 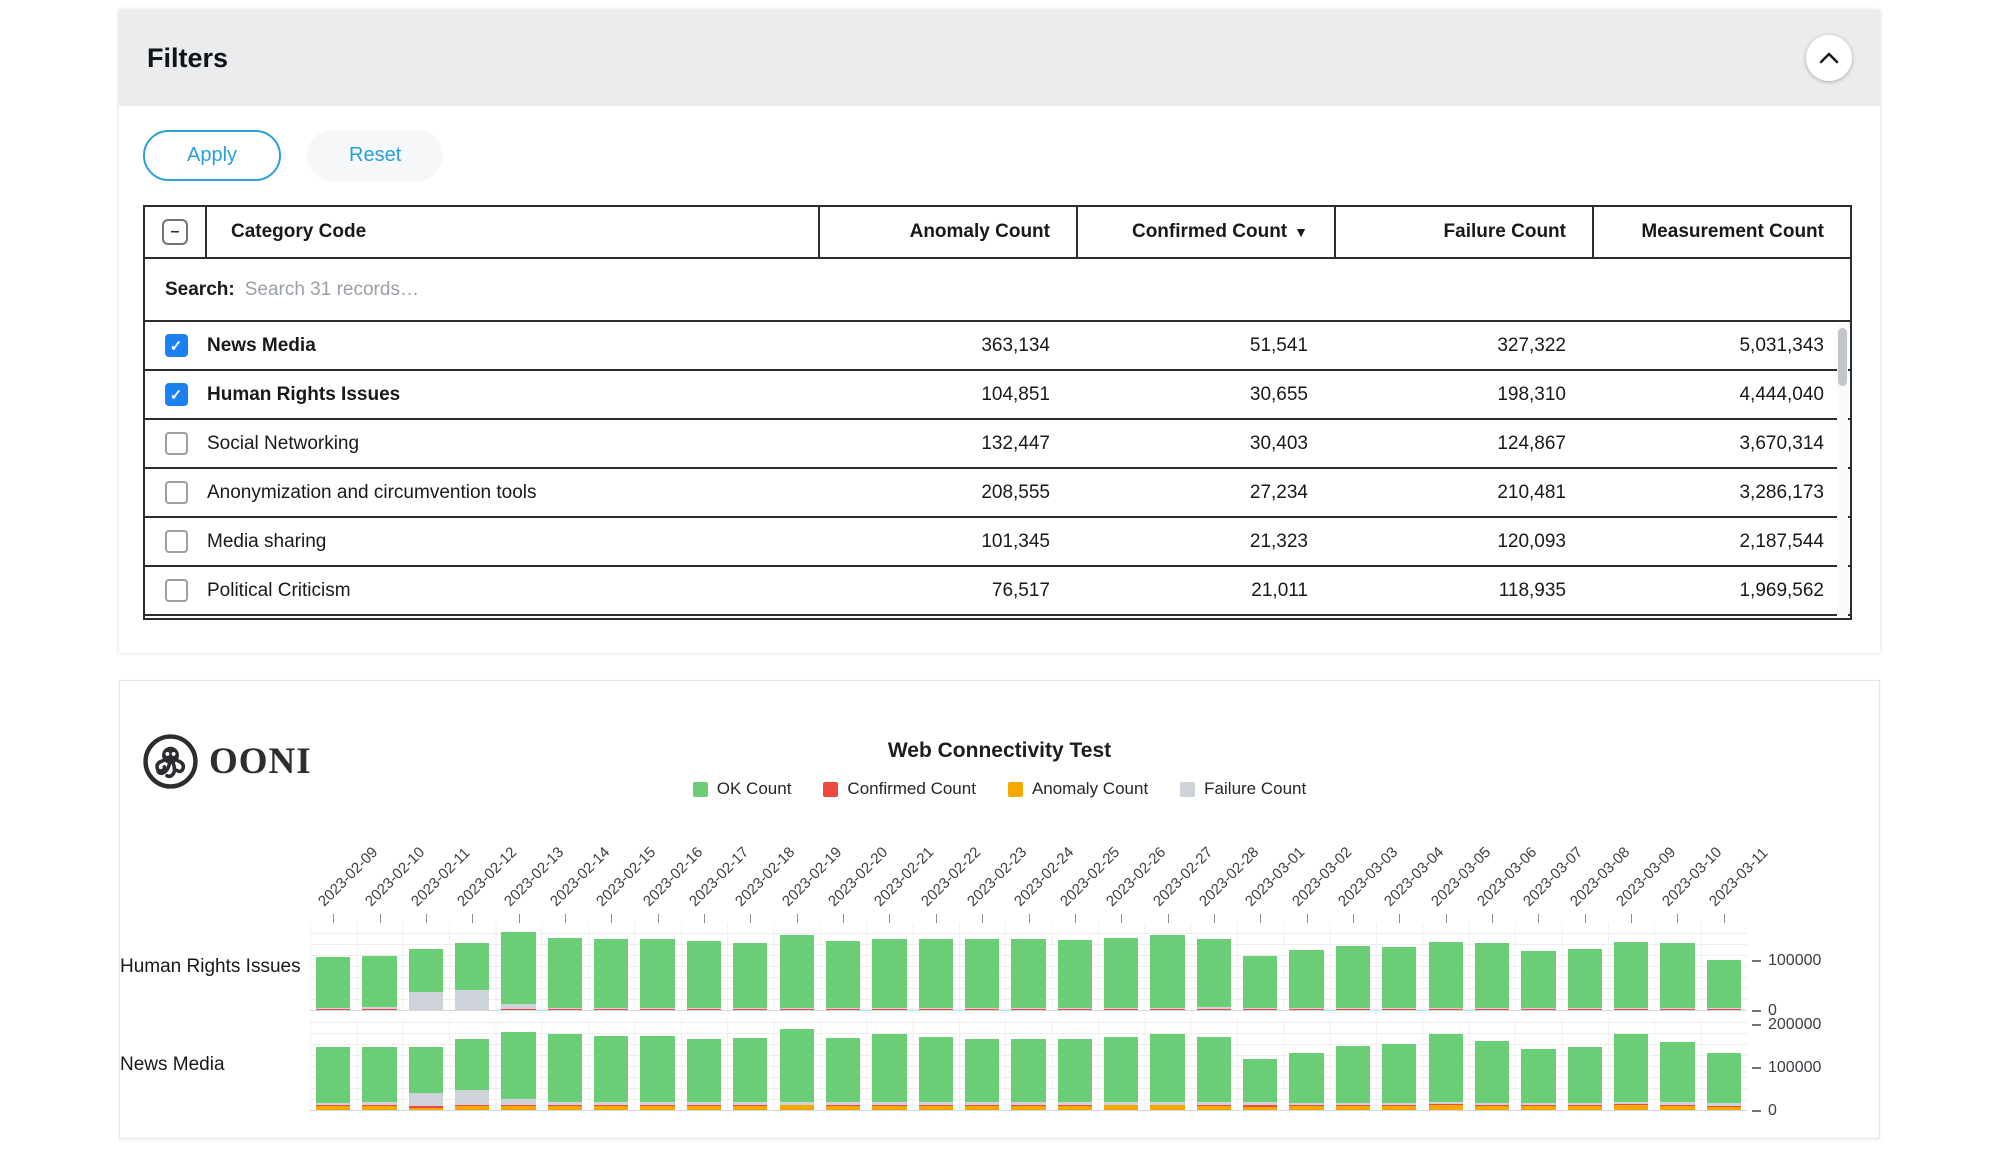 I want to click on failure-count-value: 118,935, so click(x=1532, y=590).